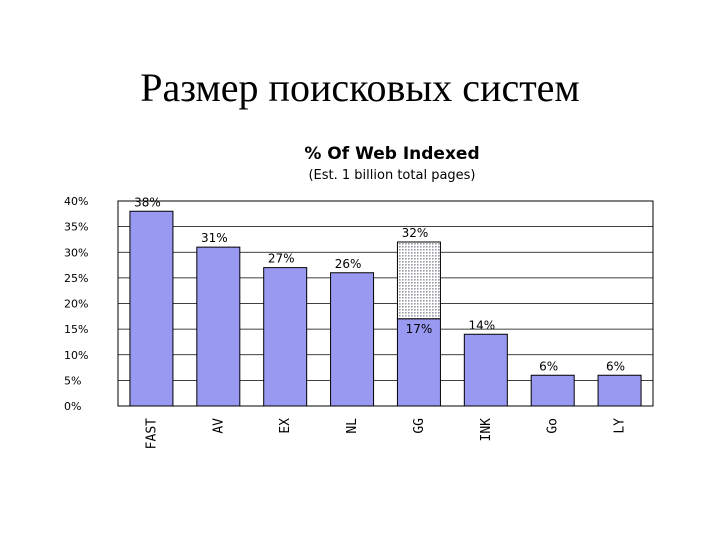 This screenshot has width=720, height=540. I want to click on x-category-label: AV, so click(218, 426).